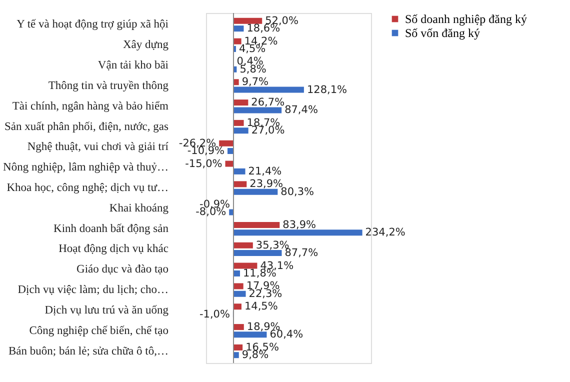  I want to click on y-tick-label: Sản xuất phân phối, điện, nước, gas, so click(87, 126).